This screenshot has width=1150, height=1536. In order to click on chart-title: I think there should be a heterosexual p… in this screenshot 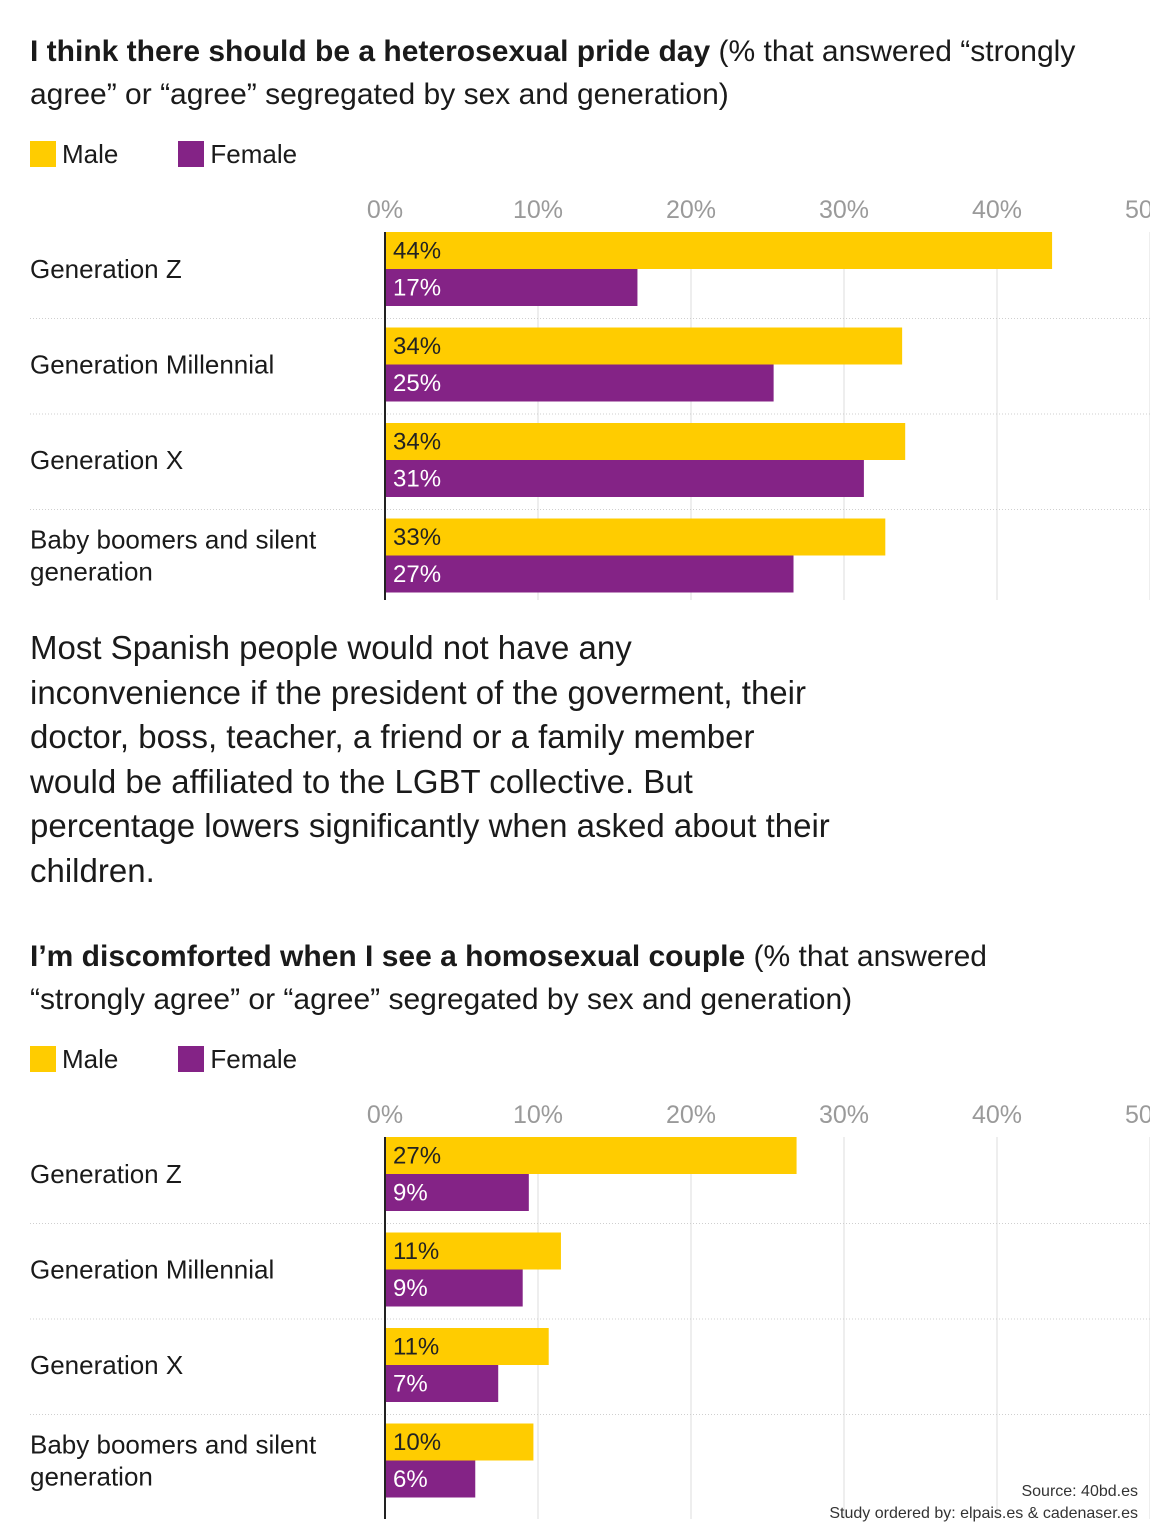, I will do `click(560, 73)`.